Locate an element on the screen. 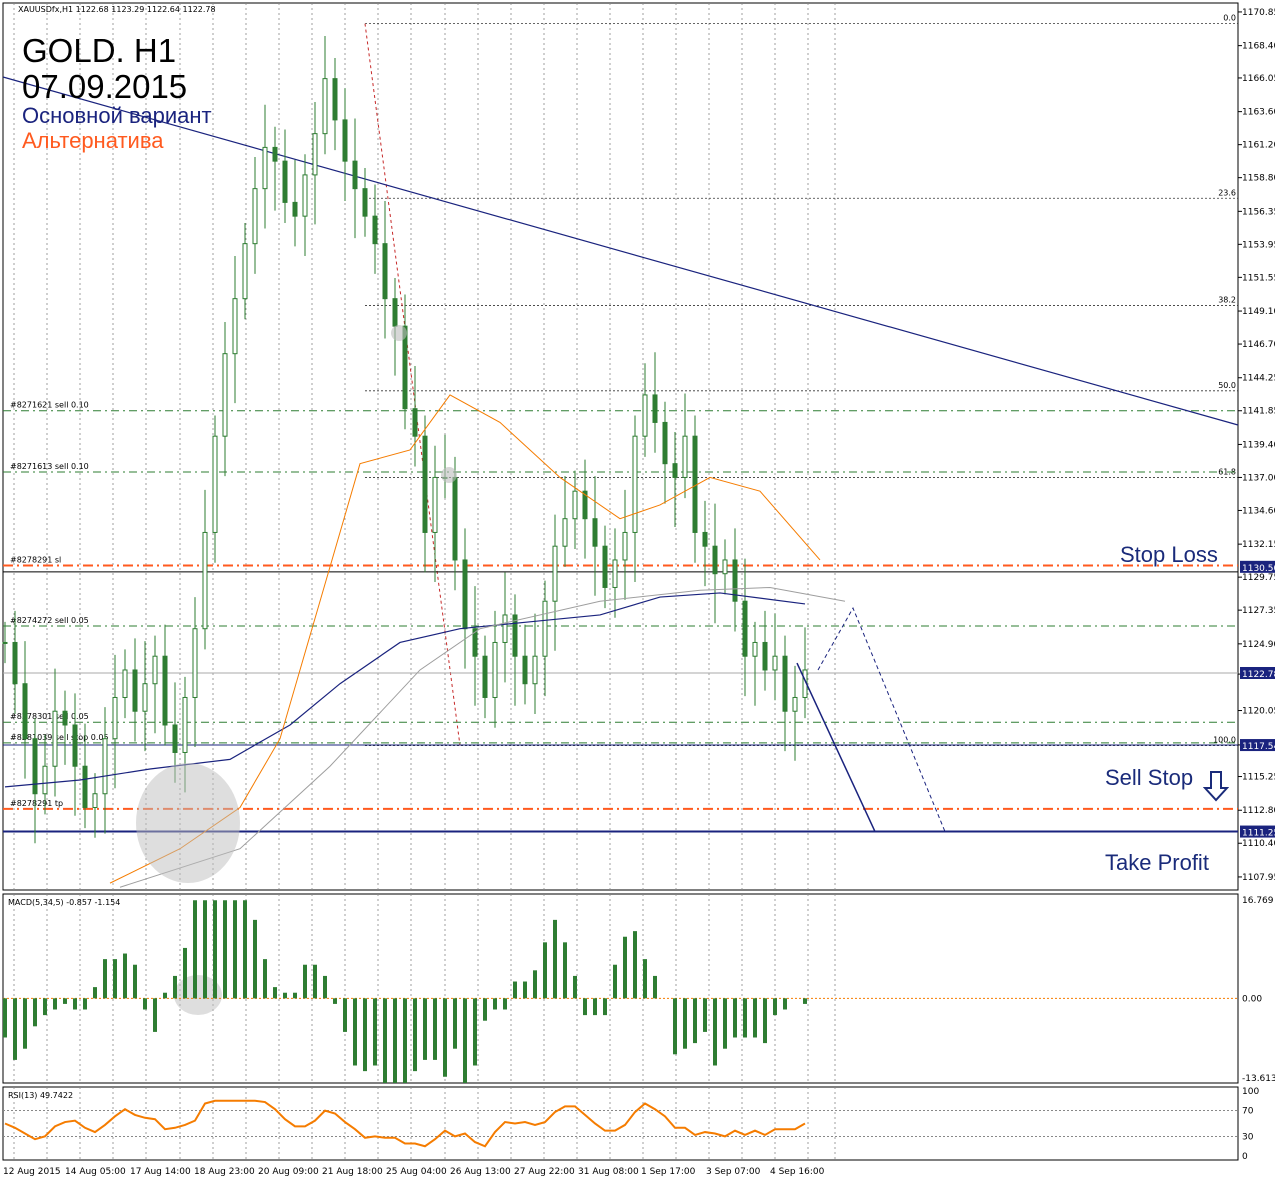 Image resolution: width=1275 pixels, height=1187 pixels. price-tick-label: 1129.75 is located at coordinates (1258, 578).